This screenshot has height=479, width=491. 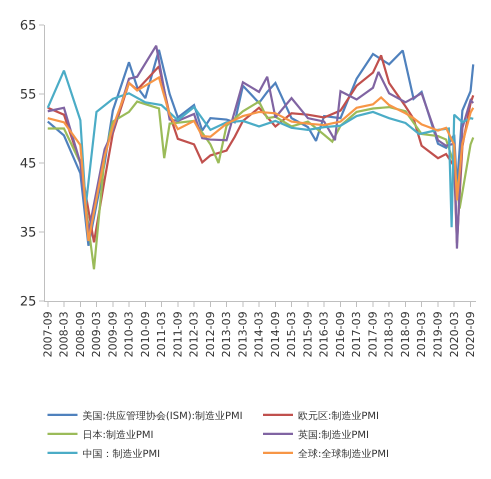 What do you see at coordinates (145, 334) in the screenshot?
I see `x-tick-label: 2010-09` at bounding box center [145, 334].